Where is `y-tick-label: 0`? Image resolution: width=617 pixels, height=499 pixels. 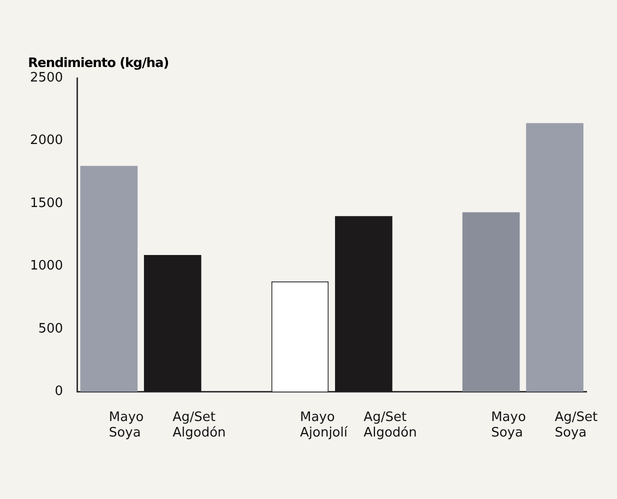
y-tick-label: 0 is located at coordinates (59, 392).